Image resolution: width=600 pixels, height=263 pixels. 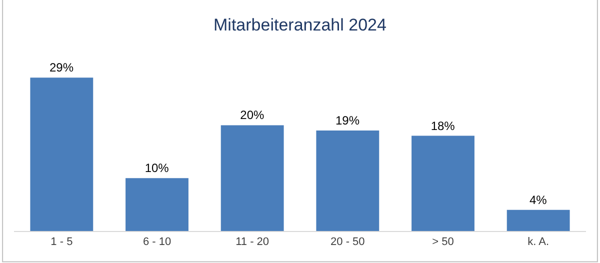 I want to click on data-label: 20%, so click(x=252, y=115).